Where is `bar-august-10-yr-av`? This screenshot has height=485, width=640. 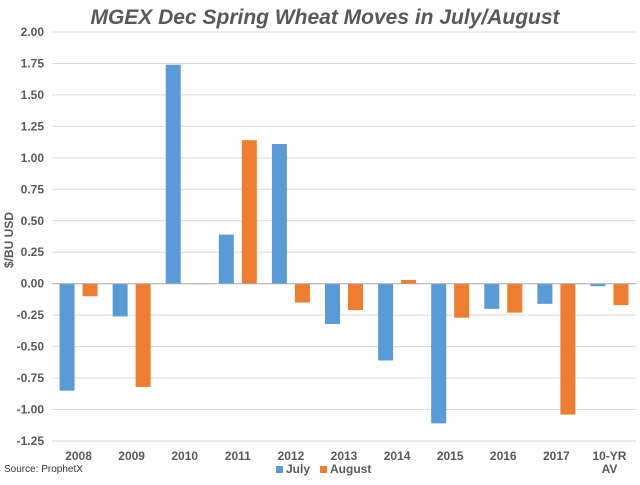 bar-august-10-yr-av is located at coordinates (621, 294).